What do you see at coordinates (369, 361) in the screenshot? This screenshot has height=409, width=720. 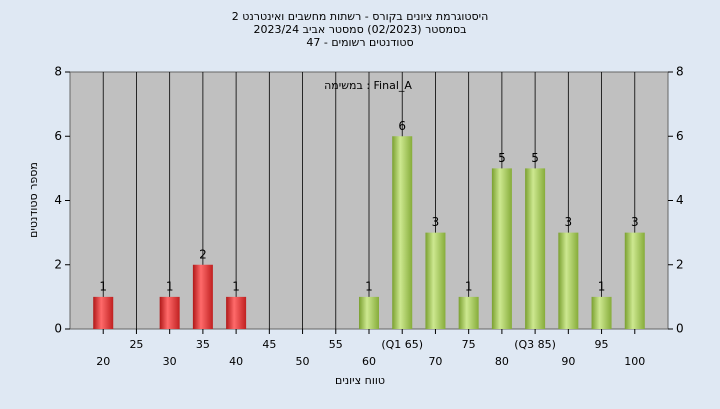 I see `x-tick-label: 60` at bounding box center [369, 361].